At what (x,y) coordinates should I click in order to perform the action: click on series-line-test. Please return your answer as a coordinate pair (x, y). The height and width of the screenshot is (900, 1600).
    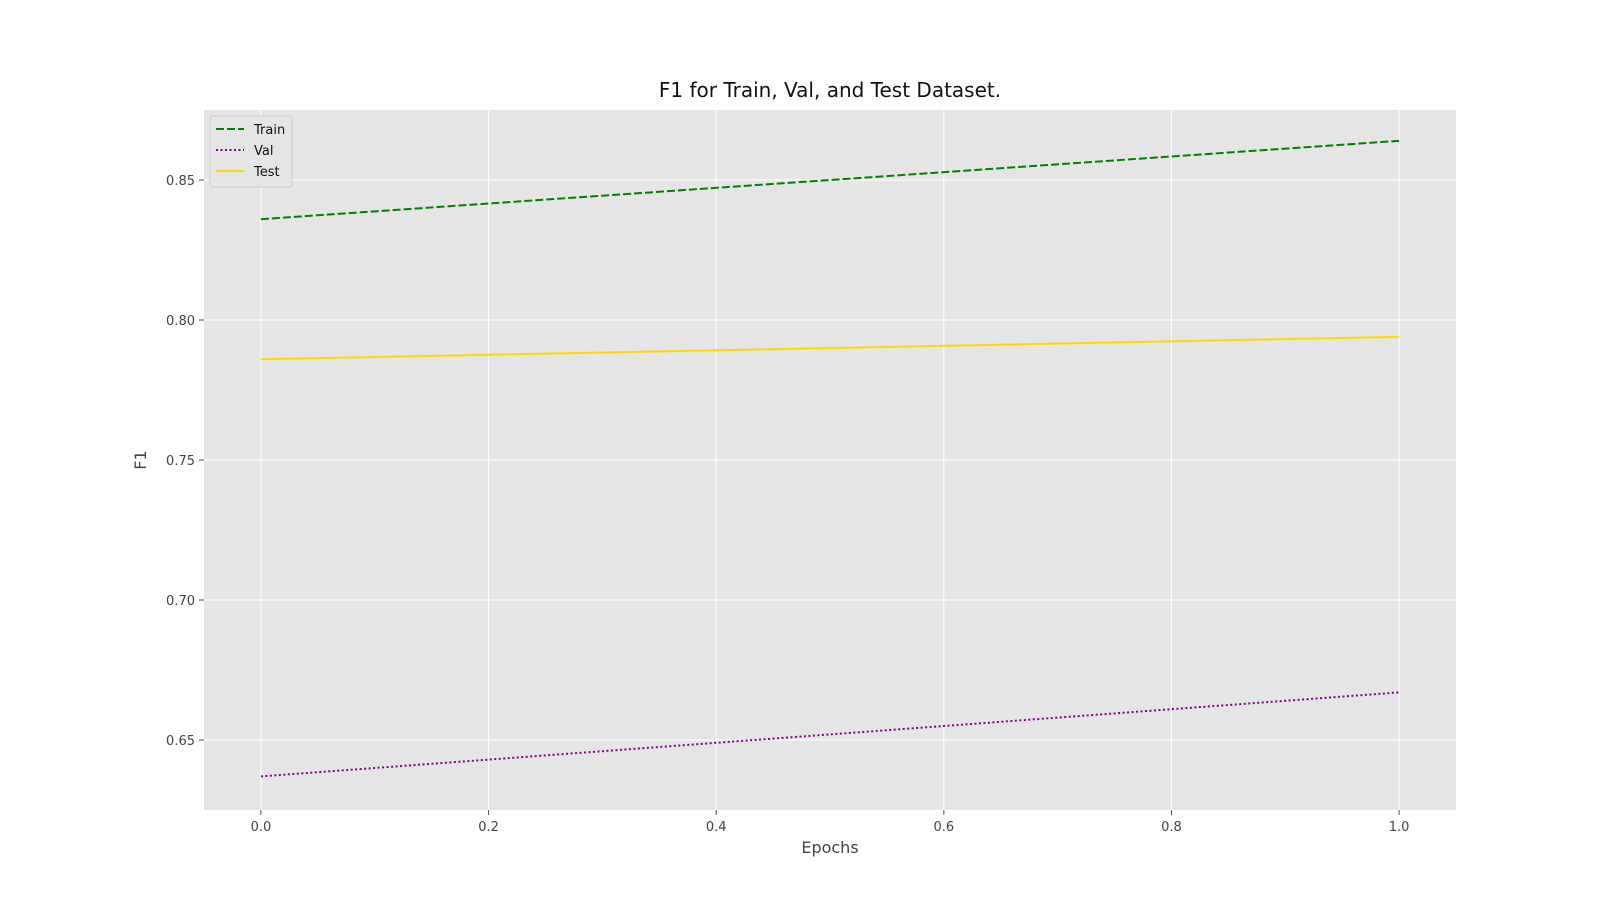
    Looking at the image, I should click on (830, 348).